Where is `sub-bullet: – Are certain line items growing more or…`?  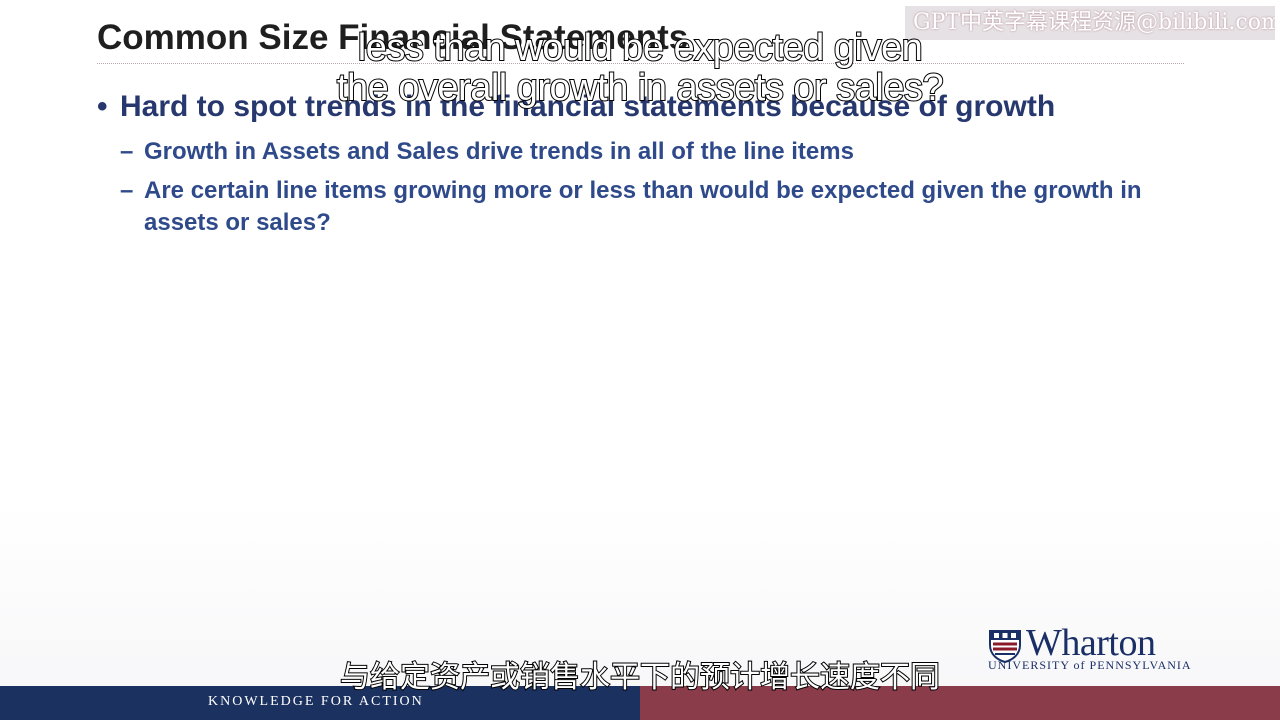 sub-bullet: – Are certain line items growing more or… is located at coordinates (650, 207).